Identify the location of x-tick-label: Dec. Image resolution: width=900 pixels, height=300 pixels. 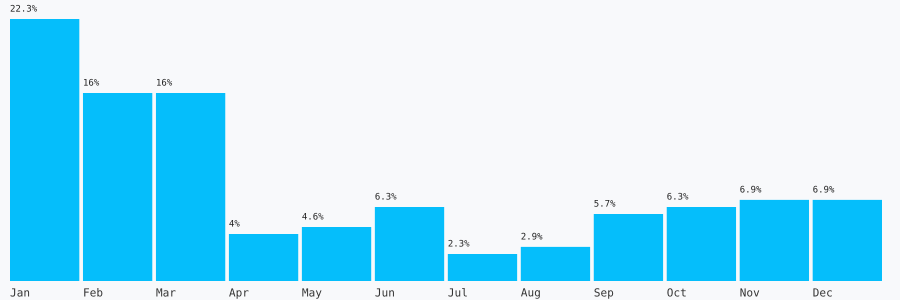
(822, 292).